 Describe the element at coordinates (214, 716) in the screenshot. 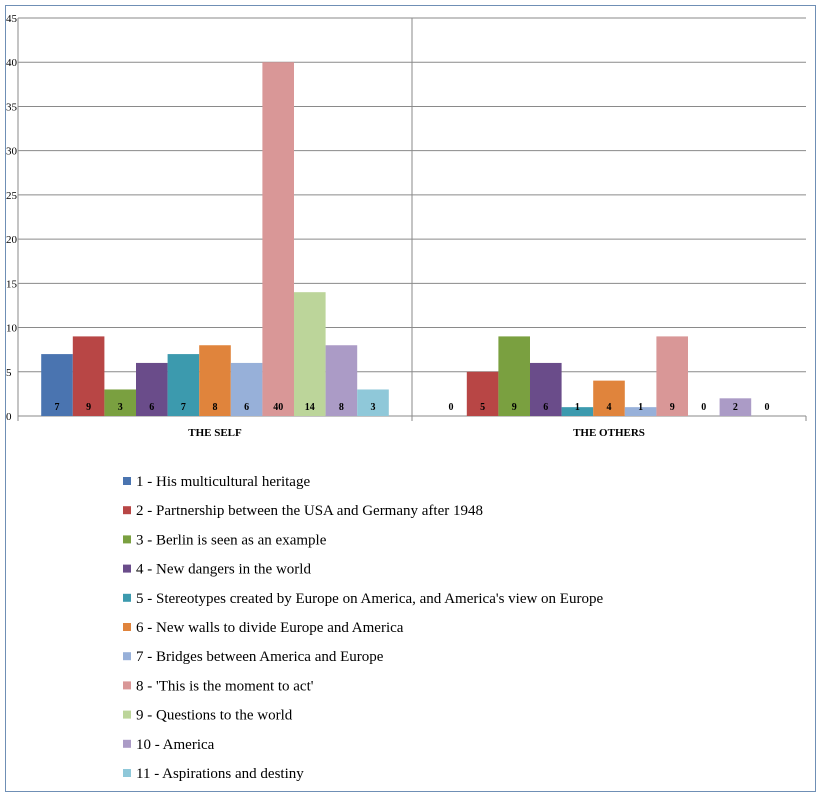

I see `legend-entry: 9 - Questions to the world` at that location.